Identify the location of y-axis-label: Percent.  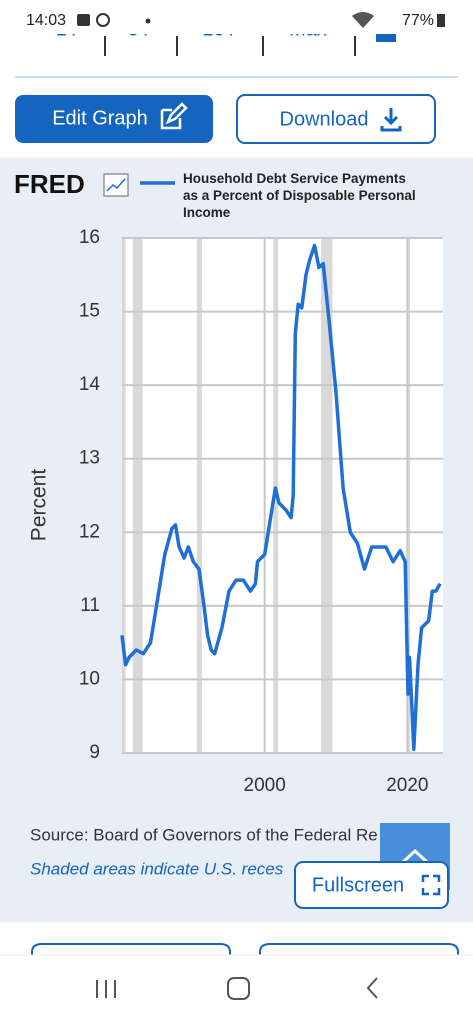
(39, 505).